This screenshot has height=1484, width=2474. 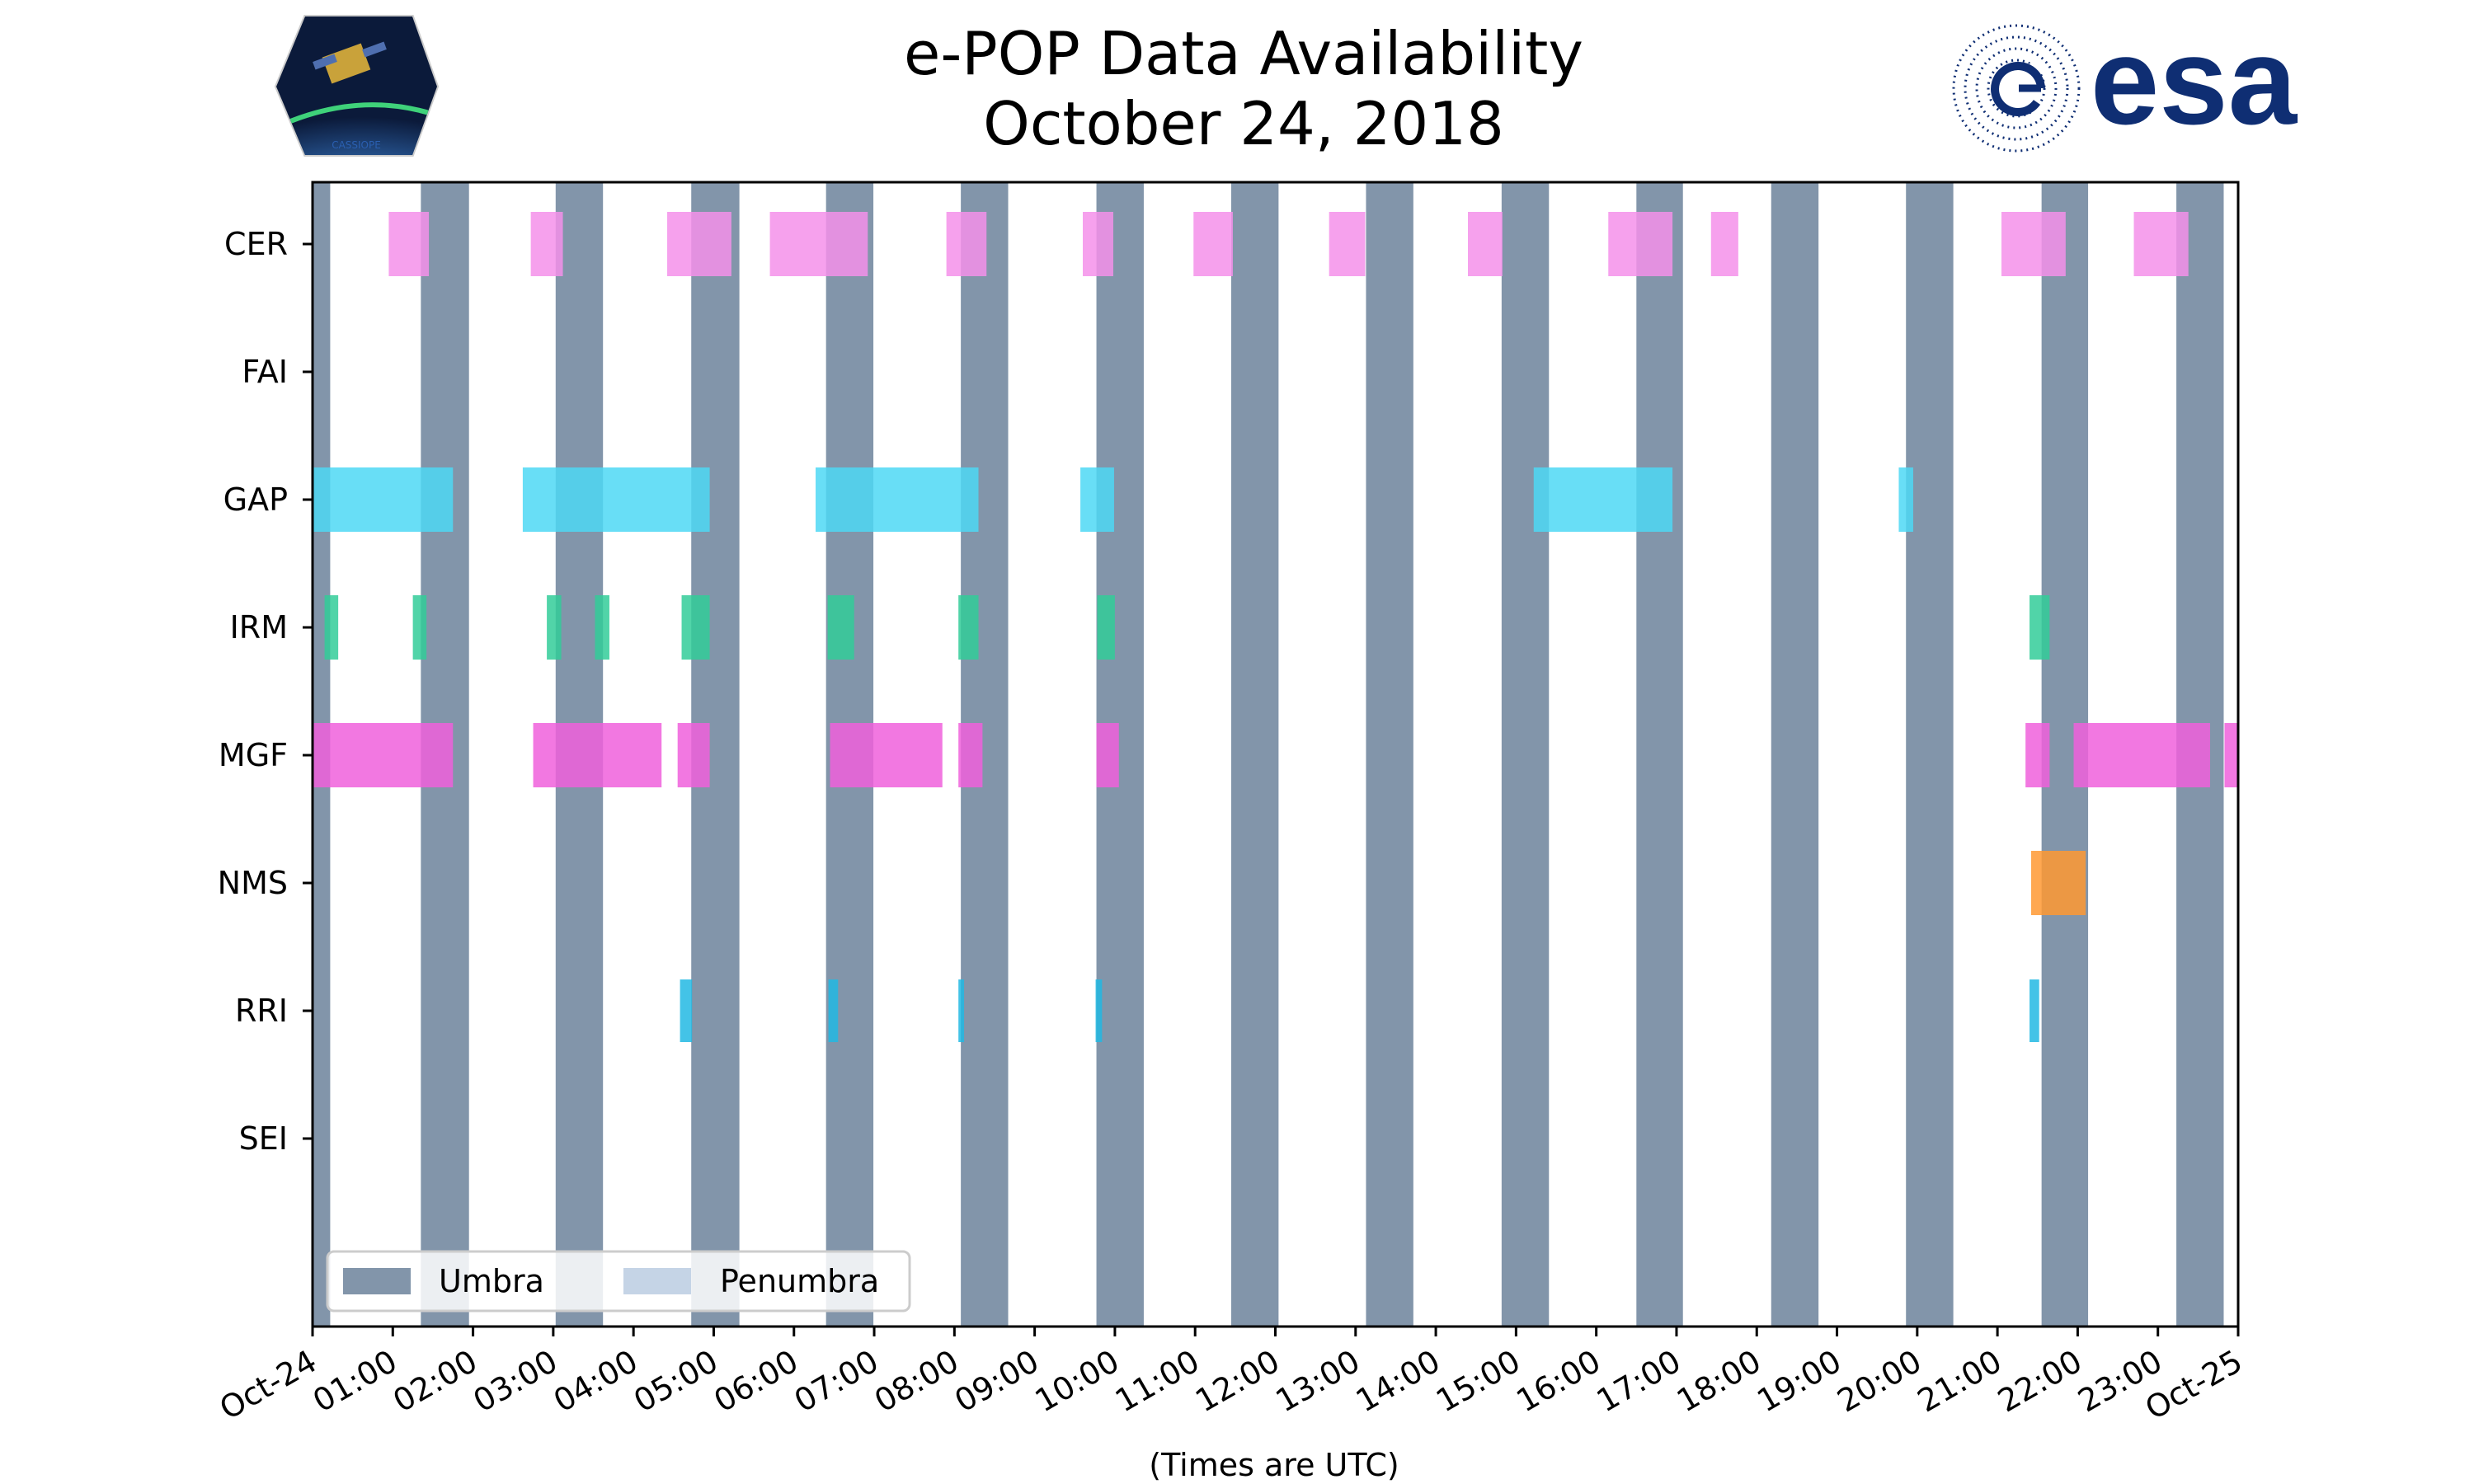 What do you see at coordinates (256, 244) in the screenshot?
I see `y-tick-label-cer: CER` at bounding box center [256, 244].